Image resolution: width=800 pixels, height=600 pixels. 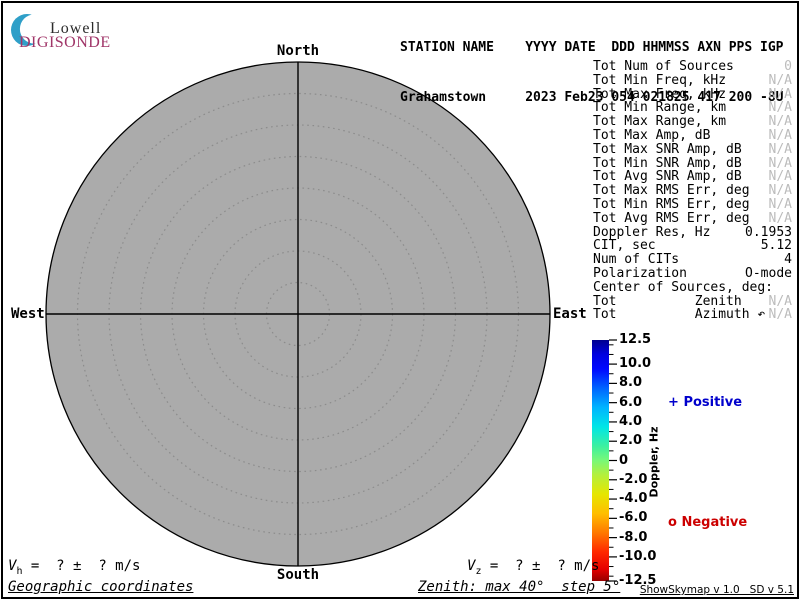 What do you see at coordinates (624, 246) in the screenshot?
I see `stat-label: CIT, sec` at bounding box center [624, 246].